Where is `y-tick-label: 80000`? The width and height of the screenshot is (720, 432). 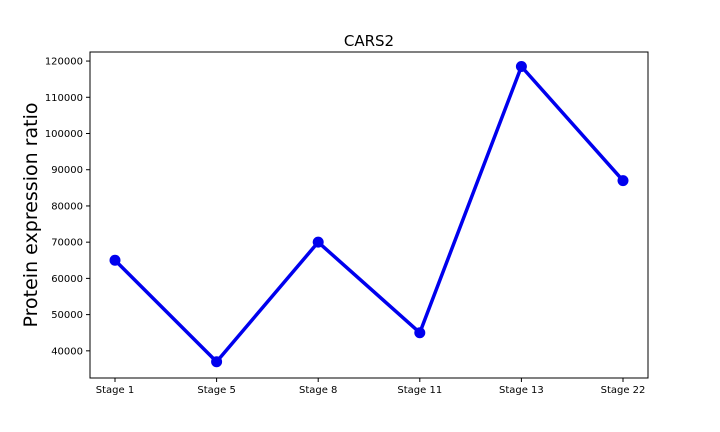
y-tick-label: 80000 is located at coordinates (67, 206).